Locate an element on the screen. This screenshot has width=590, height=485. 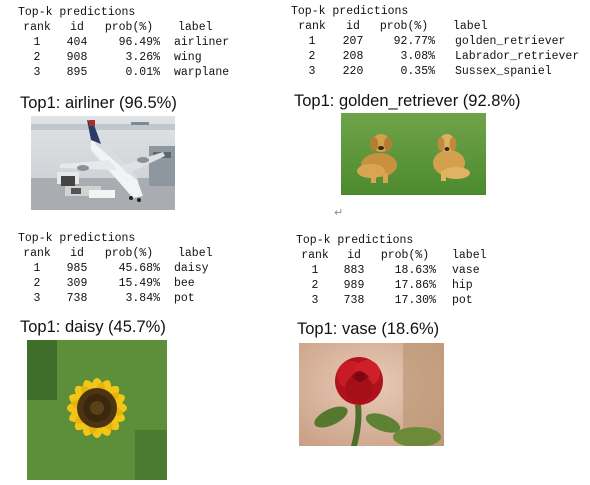
return-marker-icon: ↵ is located at coordinates (339, 212).